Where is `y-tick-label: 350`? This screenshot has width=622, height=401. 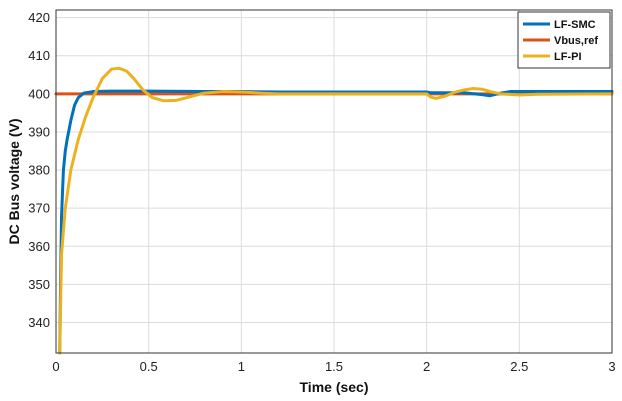 y-tick-label: 350 is located at coordinates (39, 284).